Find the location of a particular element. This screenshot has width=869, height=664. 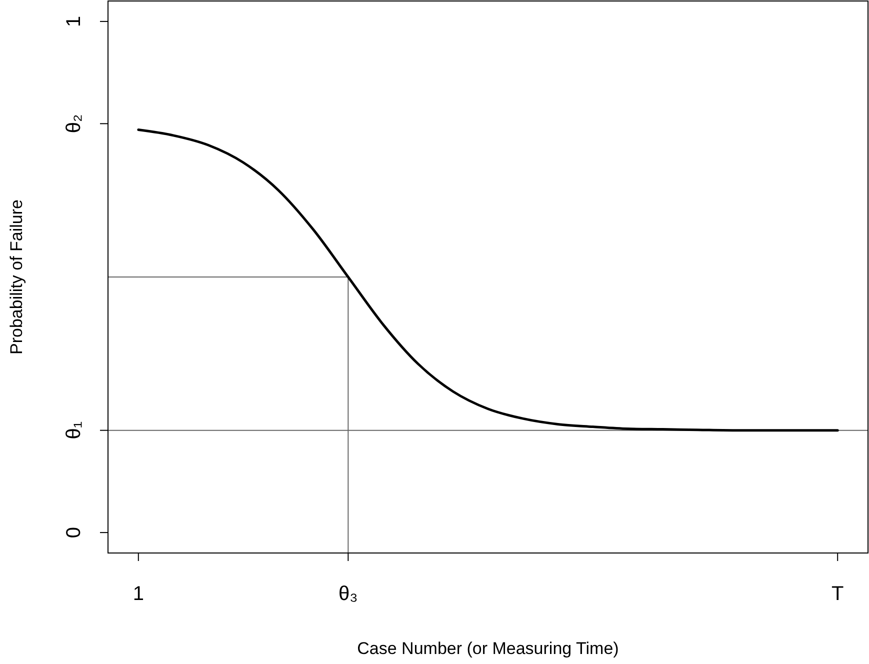

y-tick-label: θ₁ is located at coordinates (74, 430).